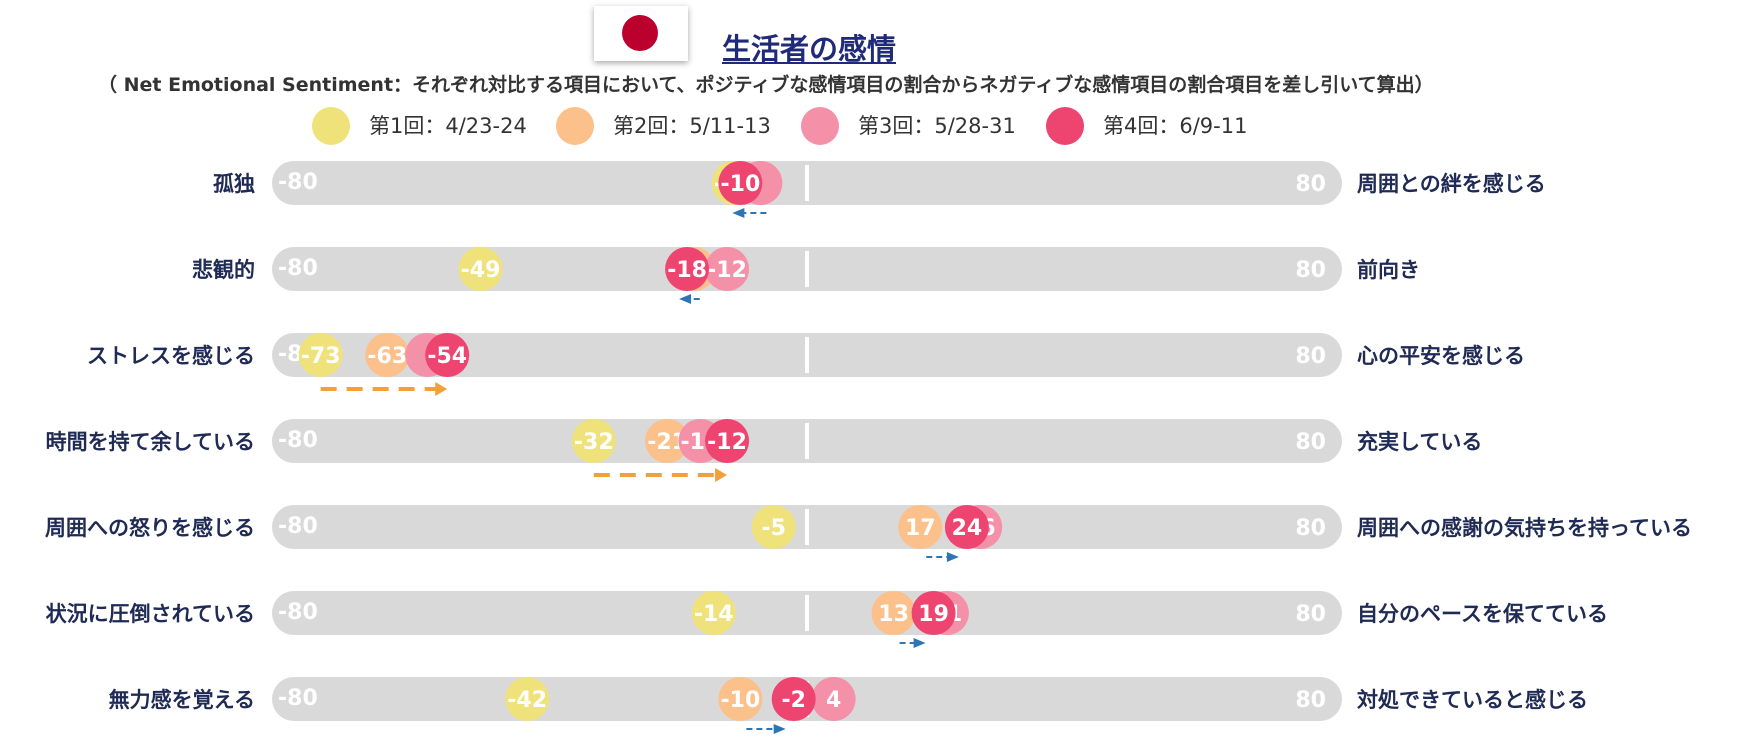  Describe the element at coordinates (150, 614) in the screenshot. I see `row-left-label: 状況に圧倒されている` at that location.